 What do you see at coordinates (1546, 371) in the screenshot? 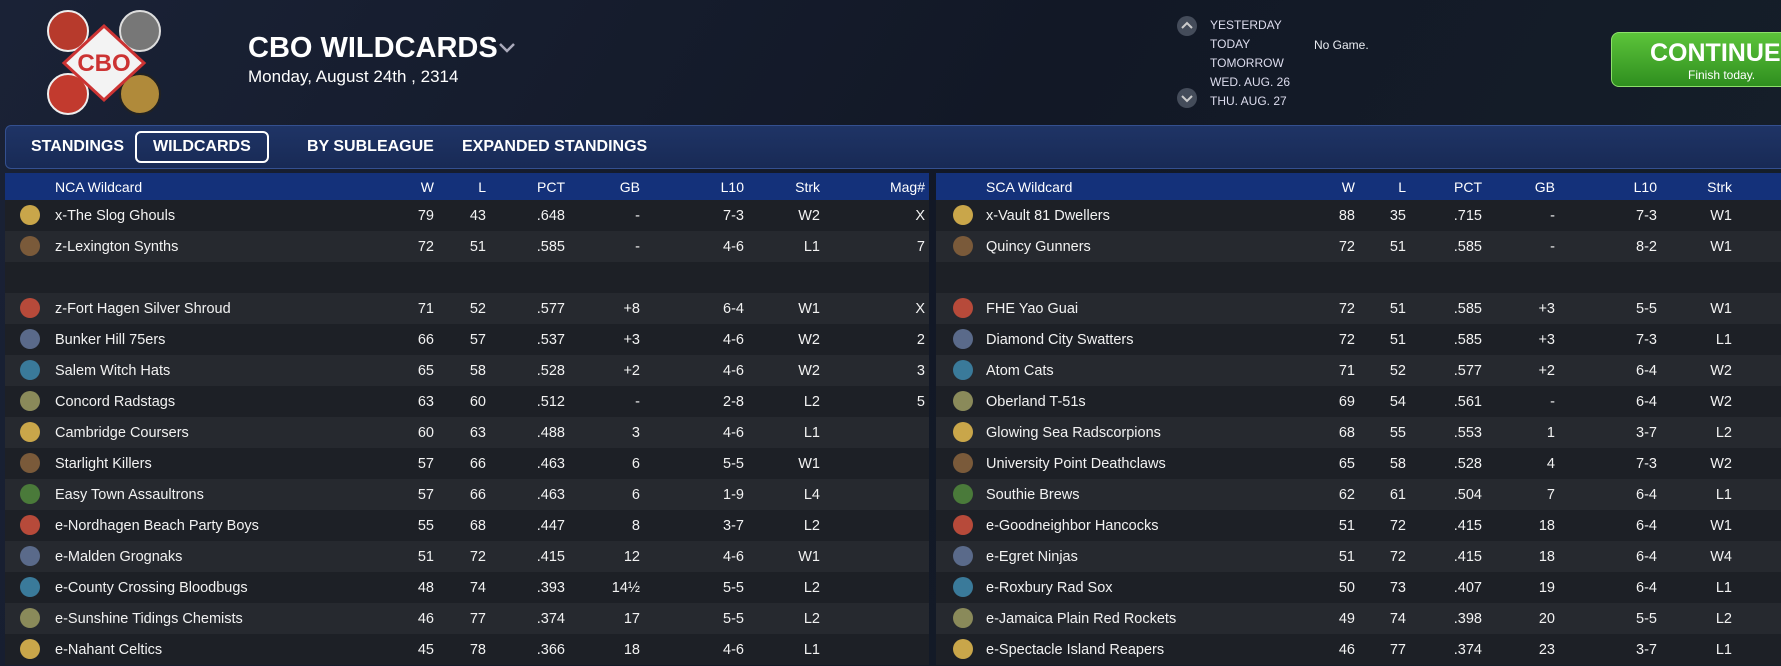
I see `stat-cell: +2` at bounding box center [1546, 371].